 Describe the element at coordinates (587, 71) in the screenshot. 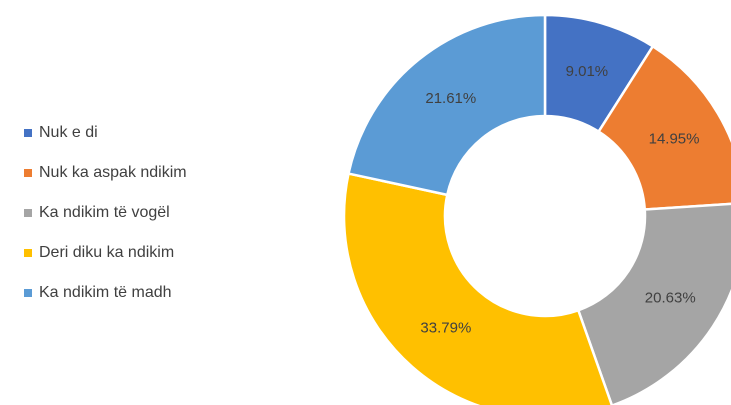

I see `data-label: 9.01%` at that location.